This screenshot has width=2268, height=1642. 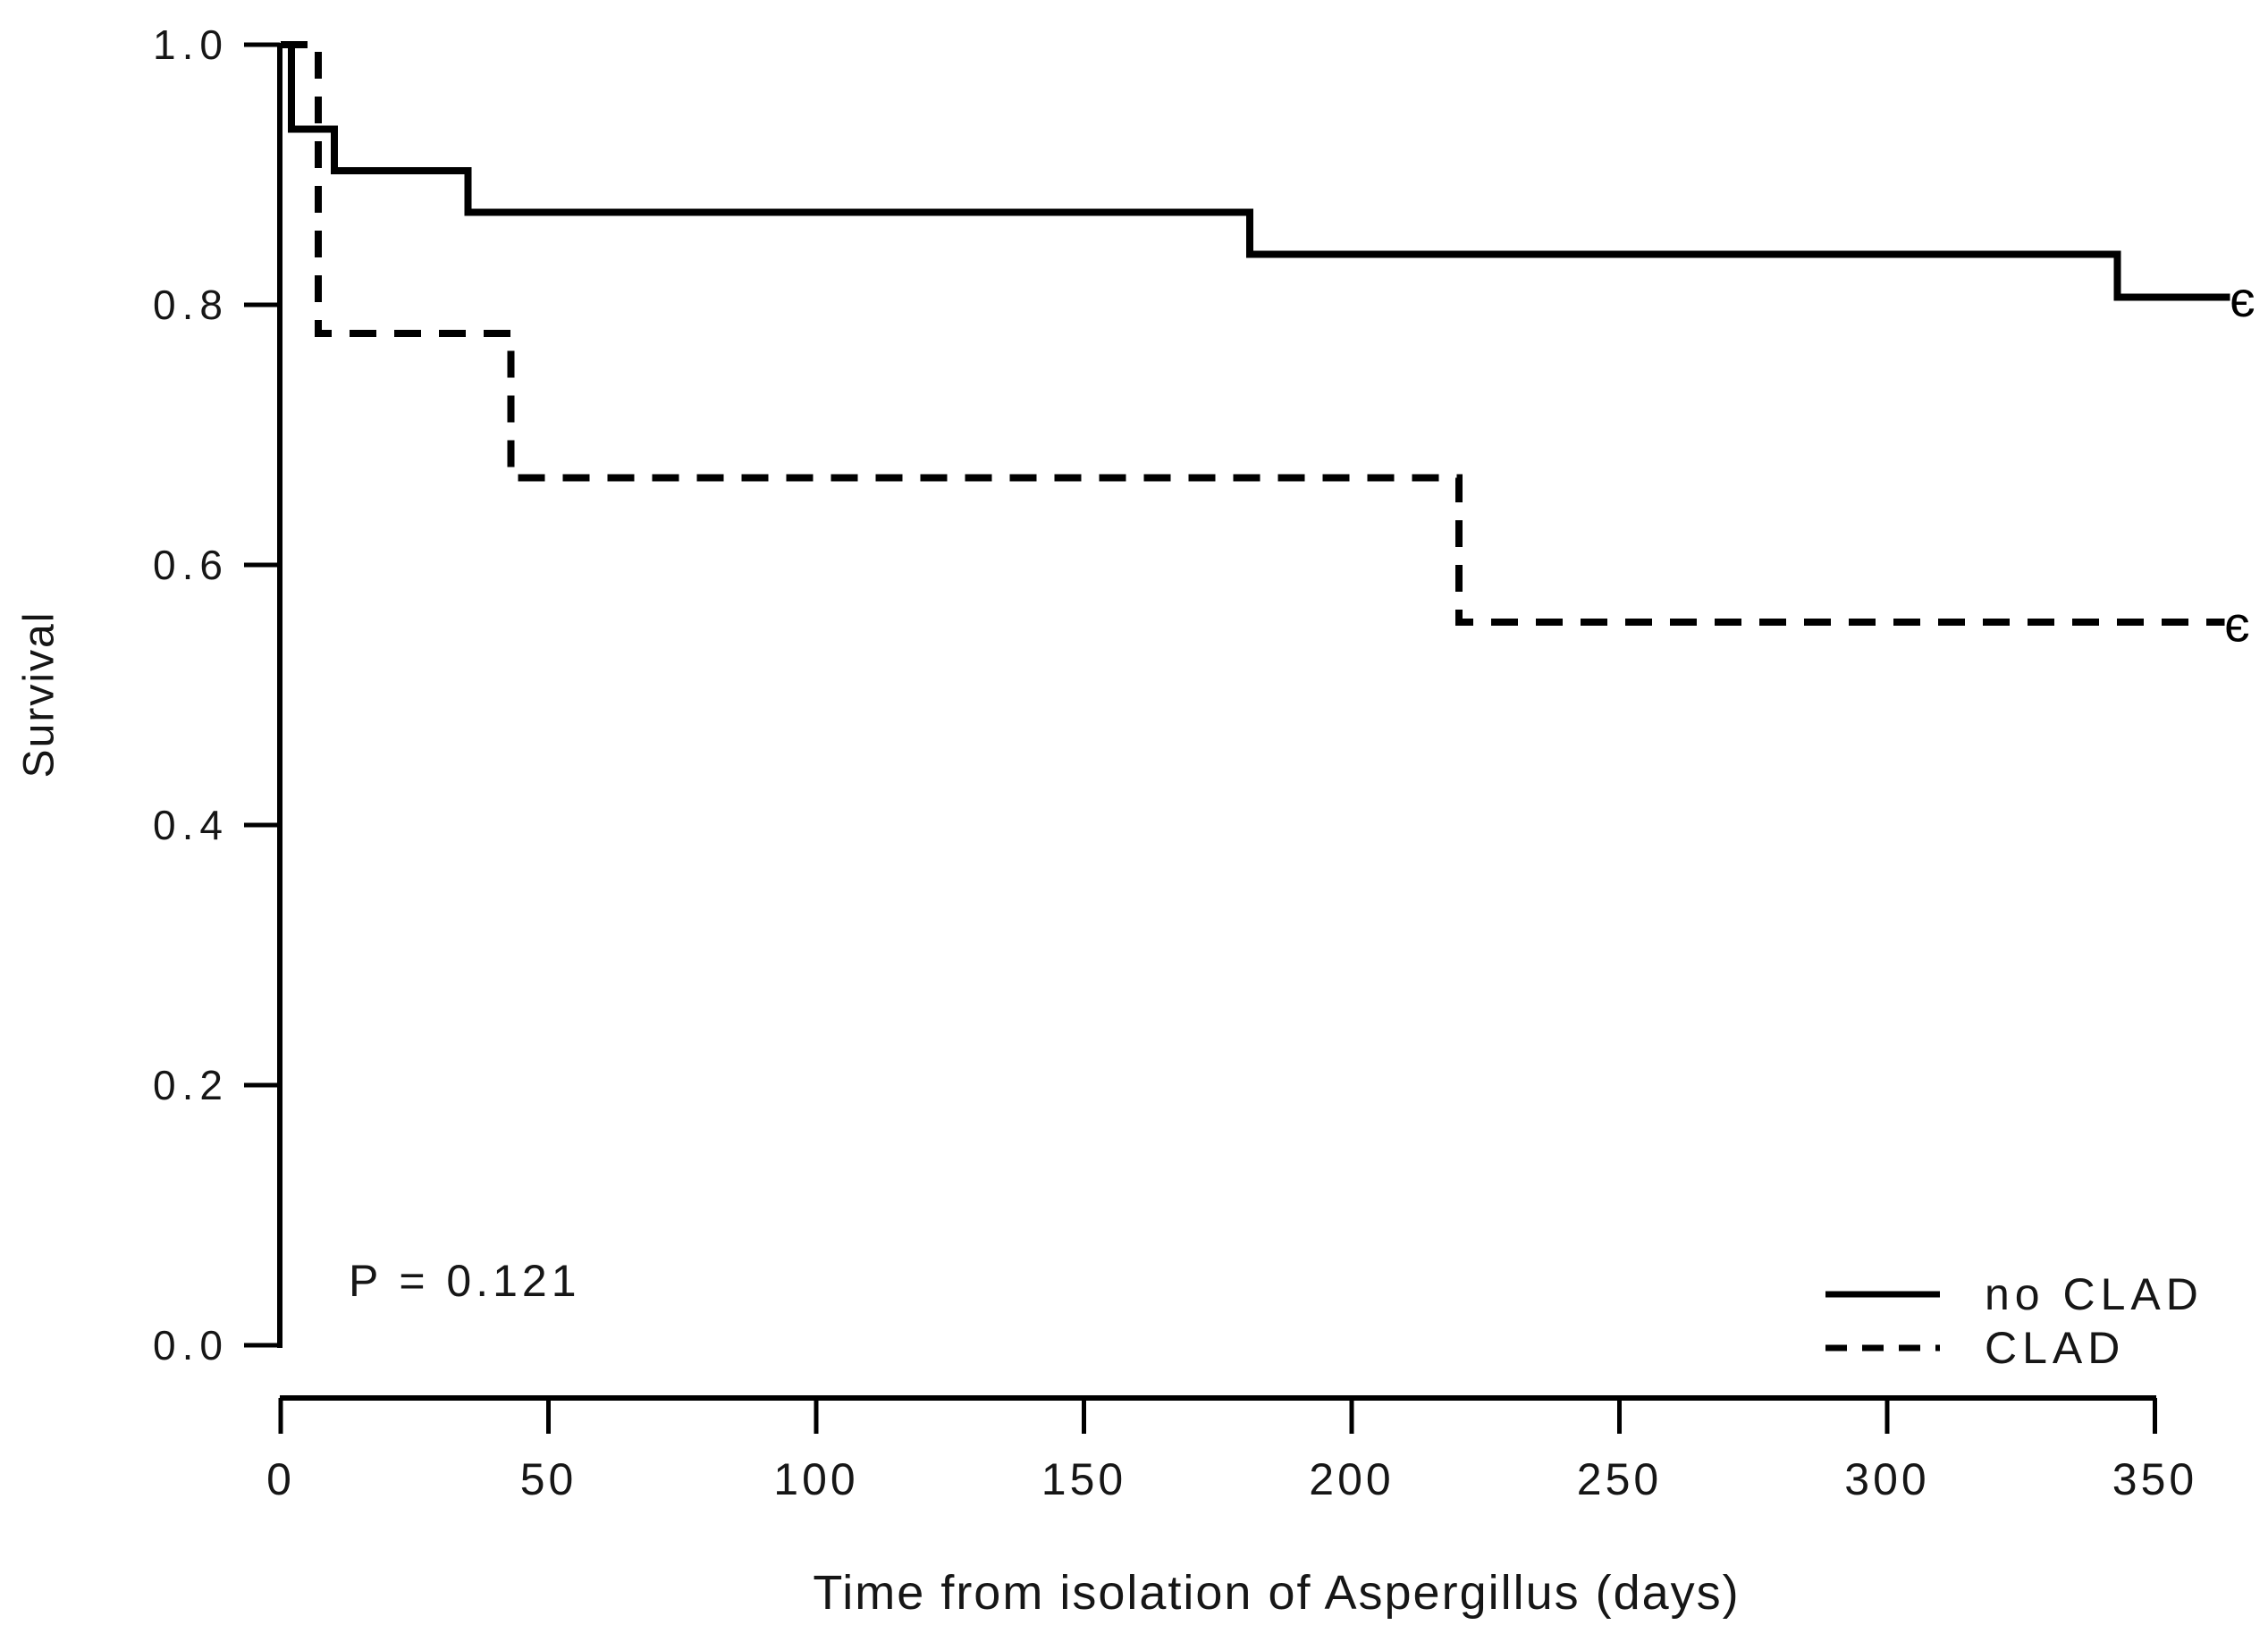 What do you see at coordinates (2154, 1479) in the screenshot?
I see `x-tick-label: 350` at bounding box center [2154, 1479].